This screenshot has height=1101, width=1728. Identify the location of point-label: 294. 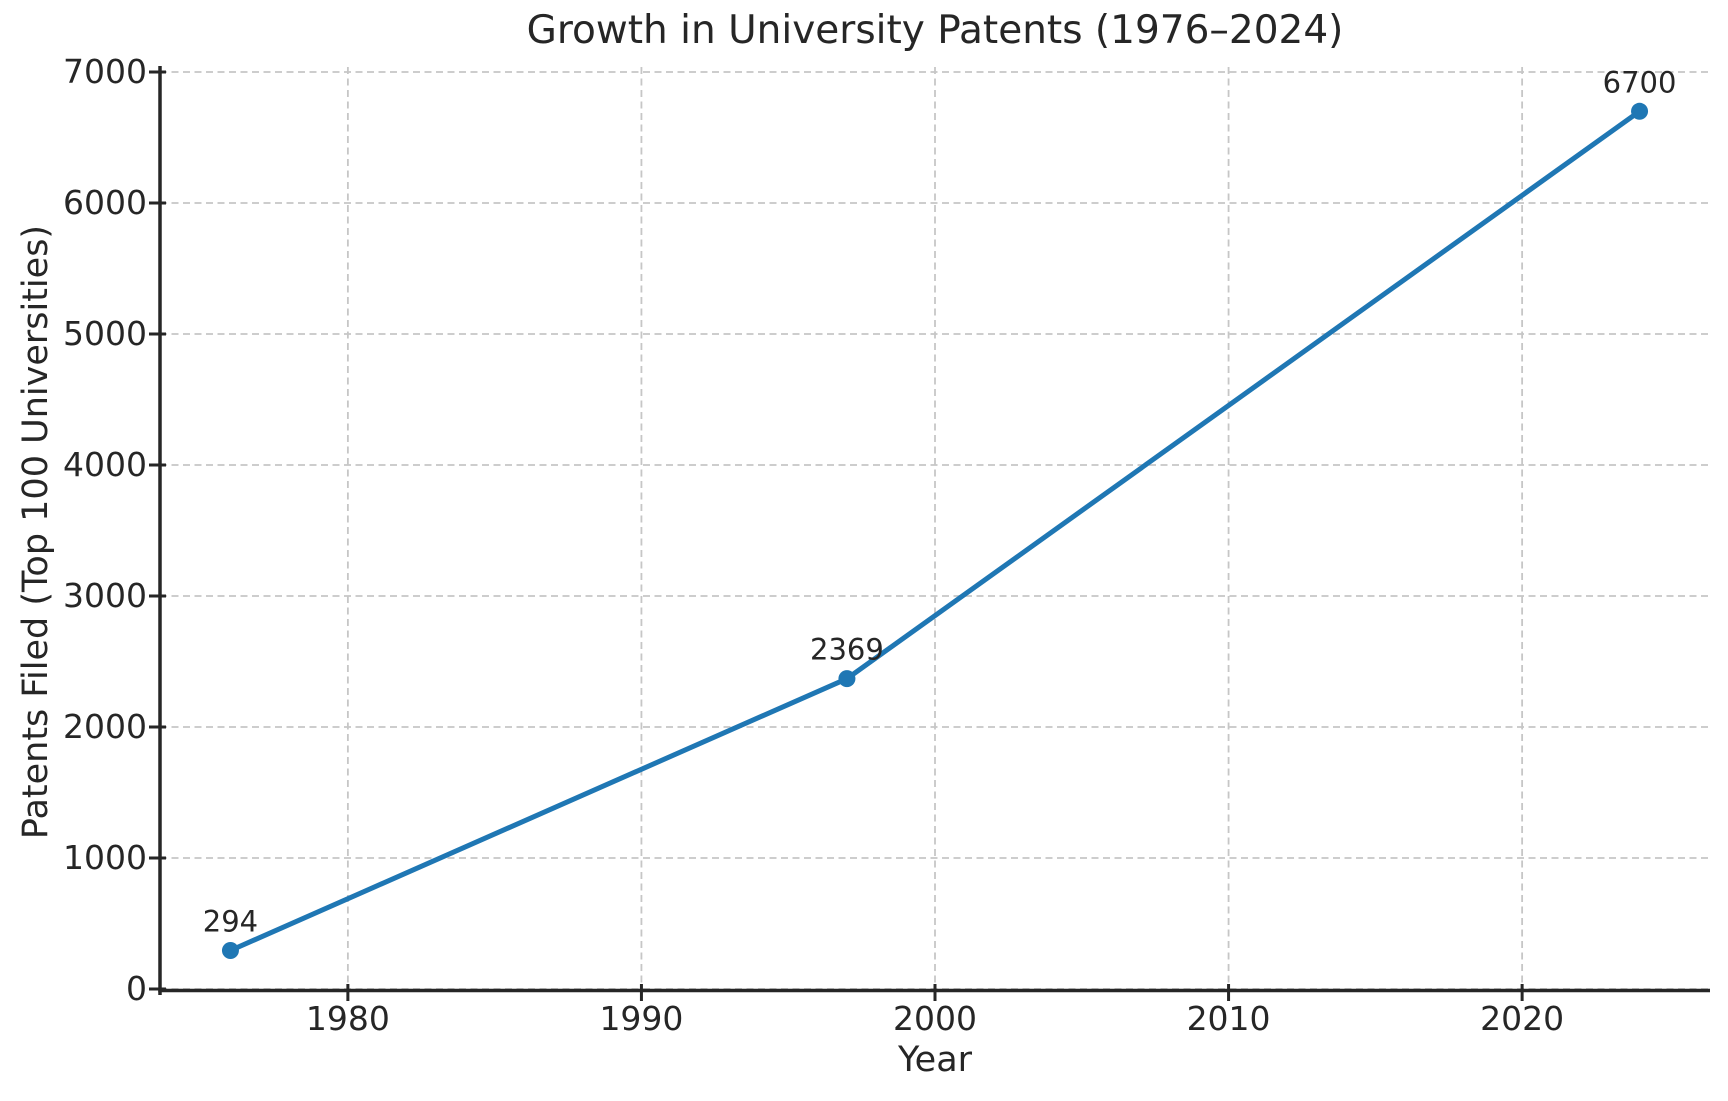
(230, 921).